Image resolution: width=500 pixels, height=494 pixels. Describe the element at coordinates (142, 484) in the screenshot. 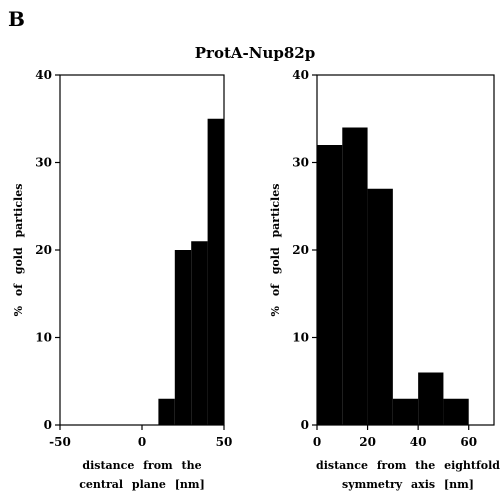

I see `x-axis-label-line: central plane [nm]` at that location.